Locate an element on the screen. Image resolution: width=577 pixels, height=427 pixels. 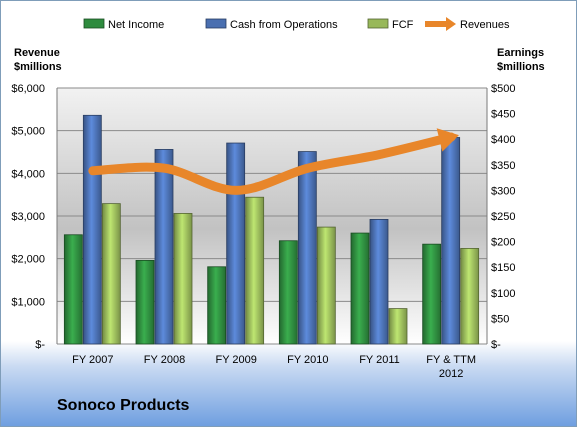
x-tick-label: FY 2007 is located at coordinates (92, 360).